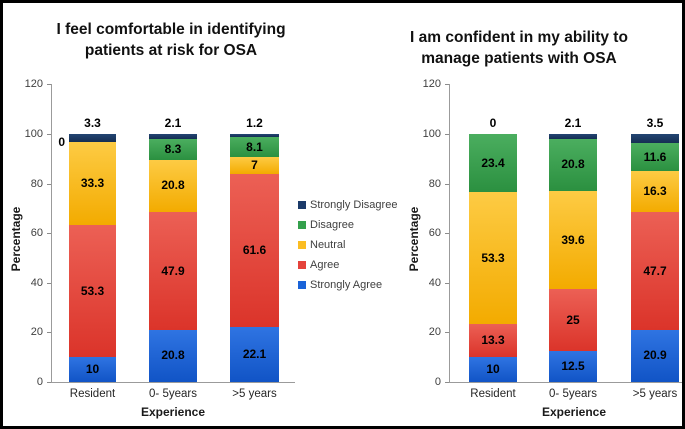  I want to click on x-category-label: >5 years, so click(655, 394).